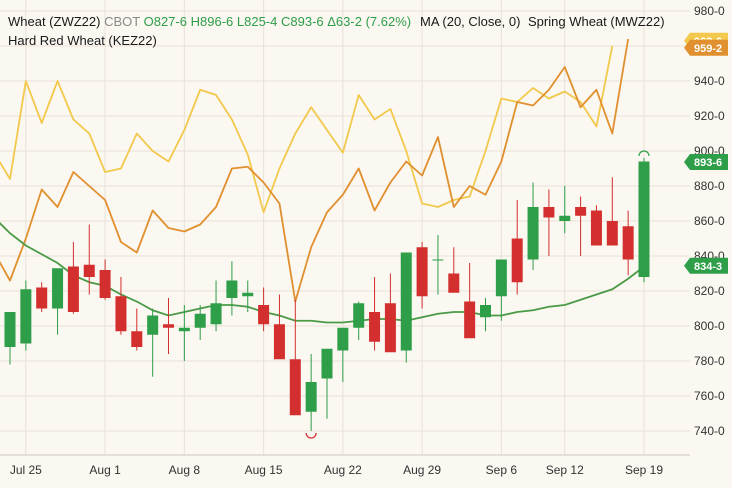 Image resolution: width=732 pixels, height=488 pixels. I want to click on y-tick-label: 740-0, so click(709, 431).